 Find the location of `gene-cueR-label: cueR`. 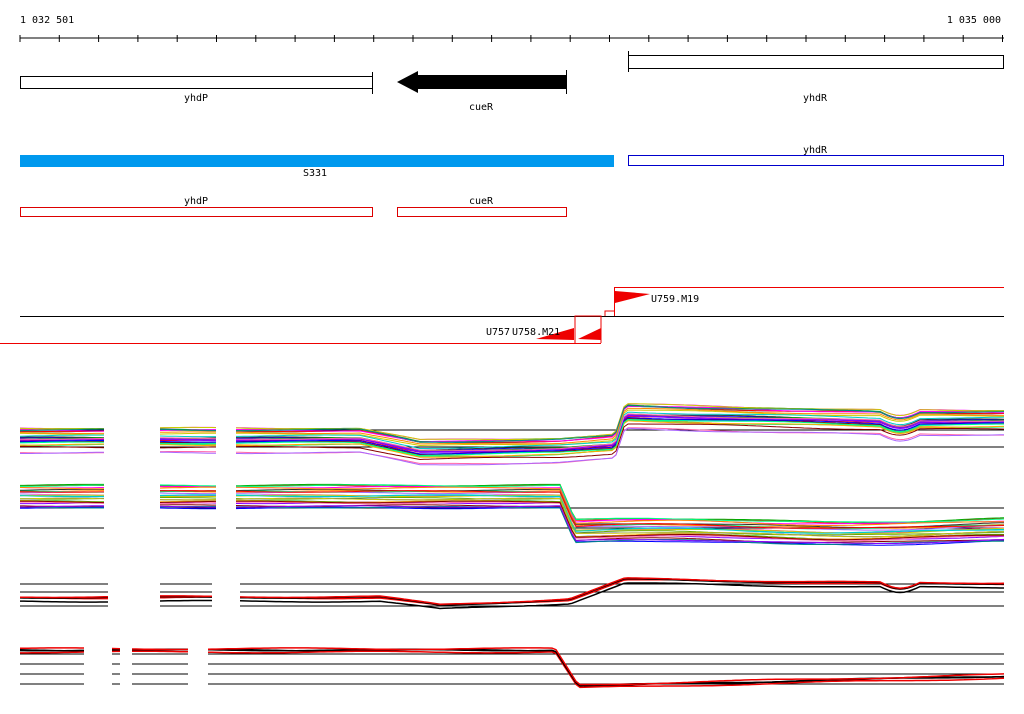

gene-cueR-label: cueR is located at coordinates (481, 107).